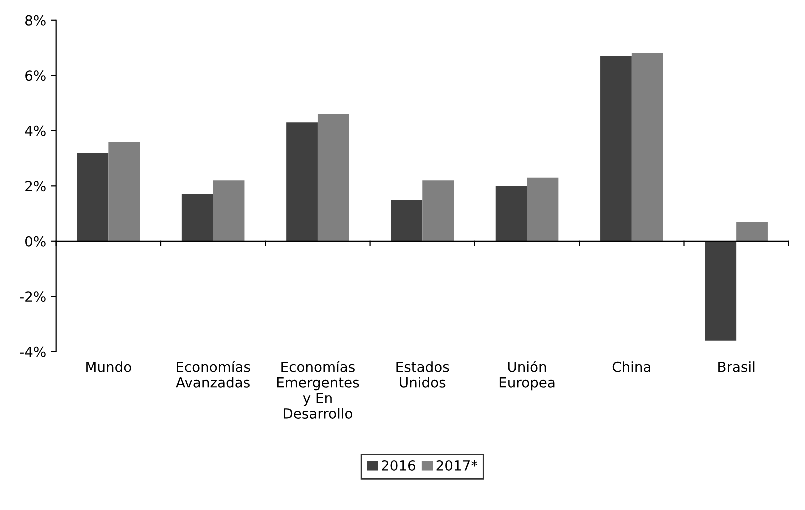 The width and height of the screenshot is (805, 510). Describe the element at coordinates (33, 297) in the screenshot. I see `y-tick-label: -2%` at that location.